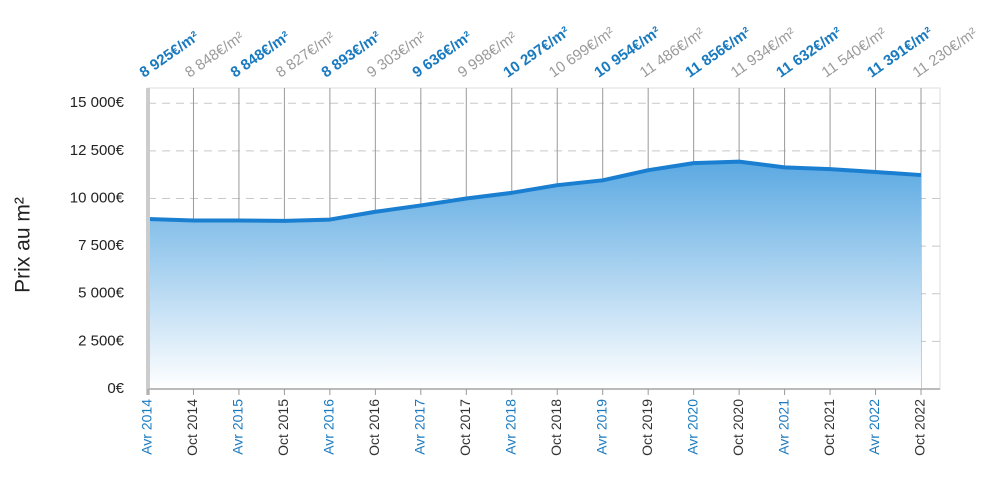 The image size is (1000, 488). Describe the element at coordinates (556, 427) in the screenshot. I see `x-tick-label: Oct 2018` at that location.